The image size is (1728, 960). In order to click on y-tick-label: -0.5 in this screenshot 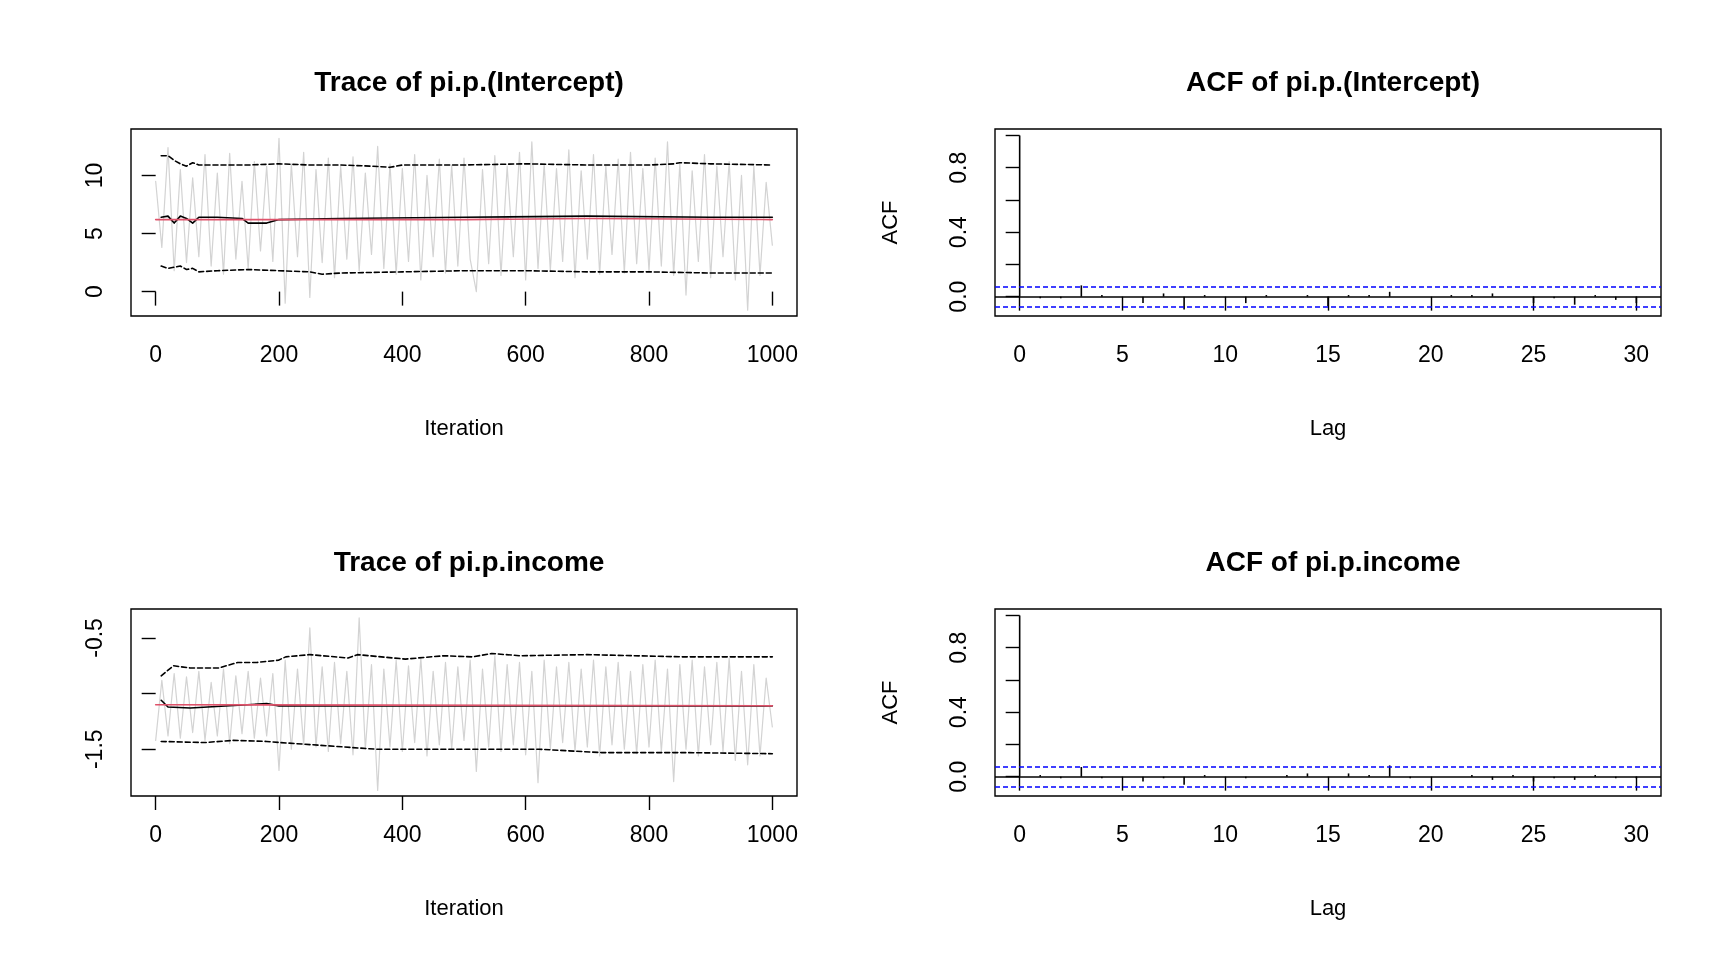, I will do `click(93, 638)`.